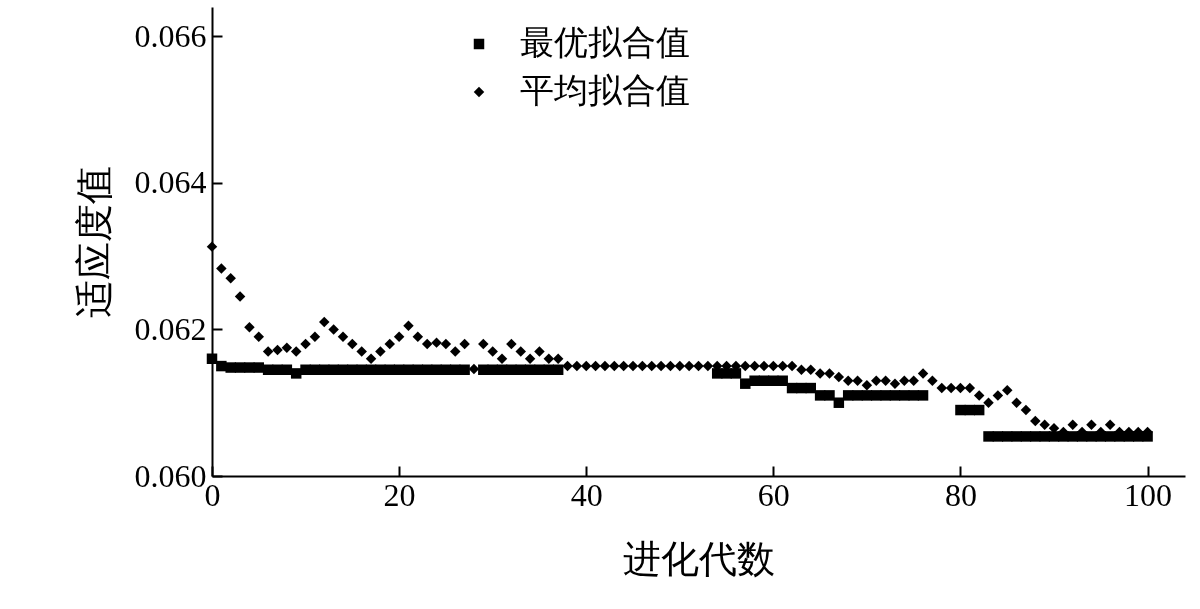 This screenshot has width=1200, height=609. Describe the element at coordinates (170, 475) in the screenshot. I see `y-tick-label: 0.060` at that location.